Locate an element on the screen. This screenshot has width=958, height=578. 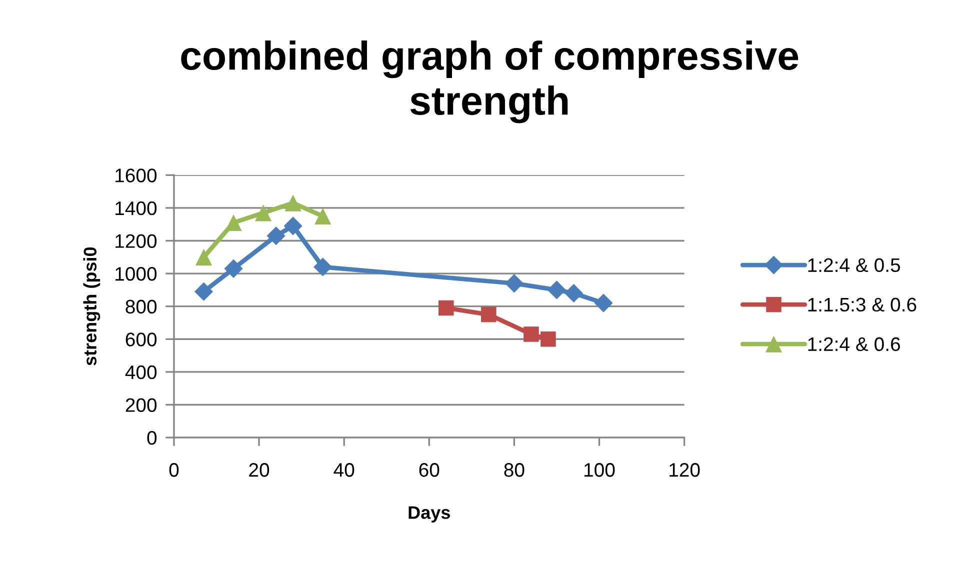
x-tick-label: 120 is located at coordinates (685, 470).